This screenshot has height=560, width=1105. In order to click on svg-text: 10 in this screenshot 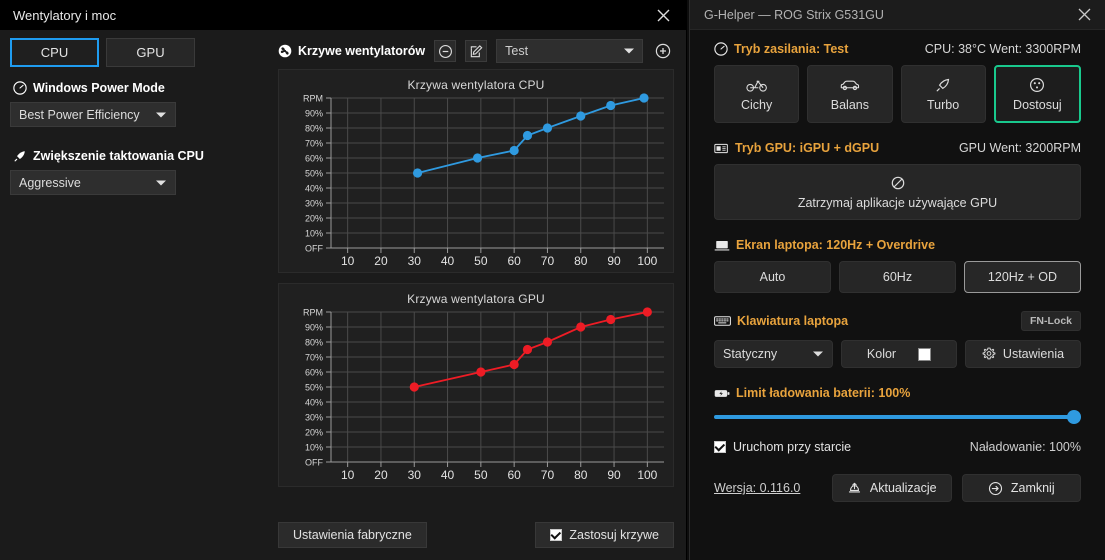, I will do `click(348, 261)`.